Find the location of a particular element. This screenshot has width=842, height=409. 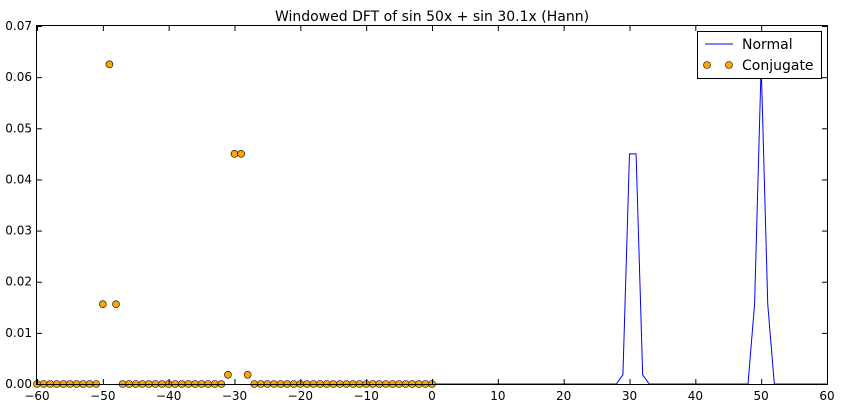

x-tick-label: −30 is located at coordinates (234, 396).